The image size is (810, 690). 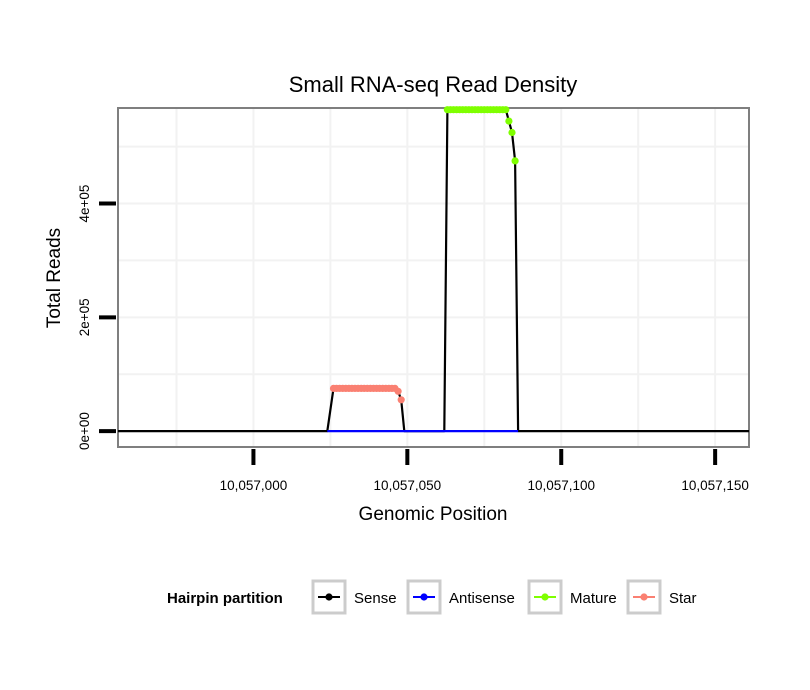 I want to click on x-tick-label: 10,057,050, so click(x=408, y=485).